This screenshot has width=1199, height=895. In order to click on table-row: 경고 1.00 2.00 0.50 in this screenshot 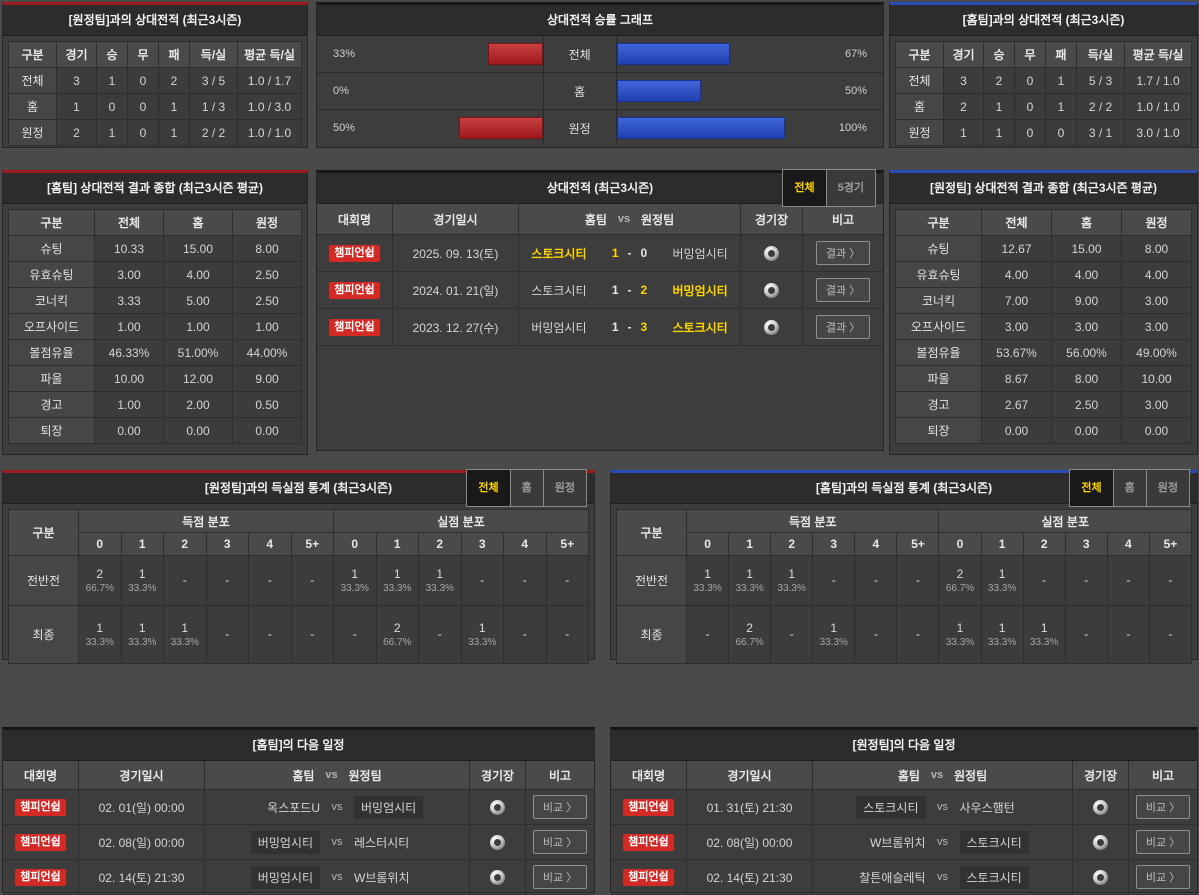, I will do `click(155, 404)`.